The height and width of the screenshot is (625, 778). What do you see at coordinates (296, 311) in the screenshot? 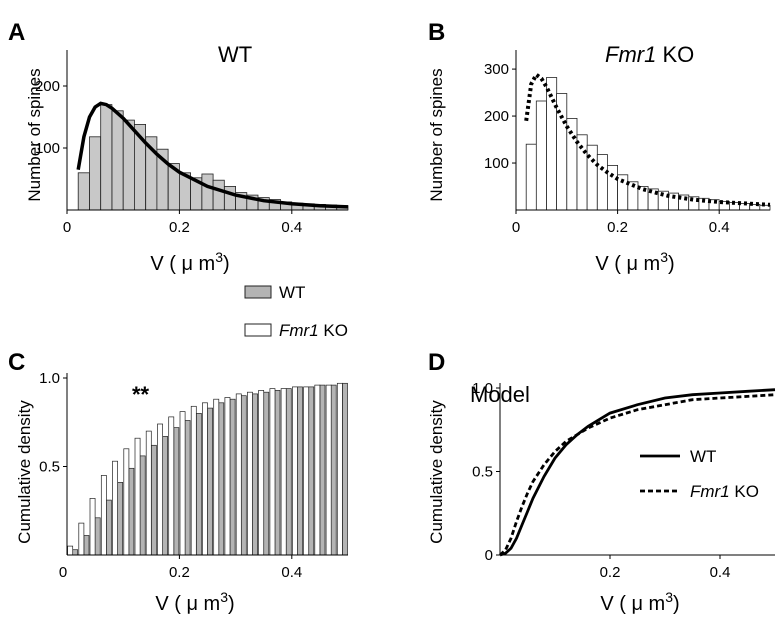
I see `shared-legend: WT Fmr1 KO` at bounding box center [296, 311].